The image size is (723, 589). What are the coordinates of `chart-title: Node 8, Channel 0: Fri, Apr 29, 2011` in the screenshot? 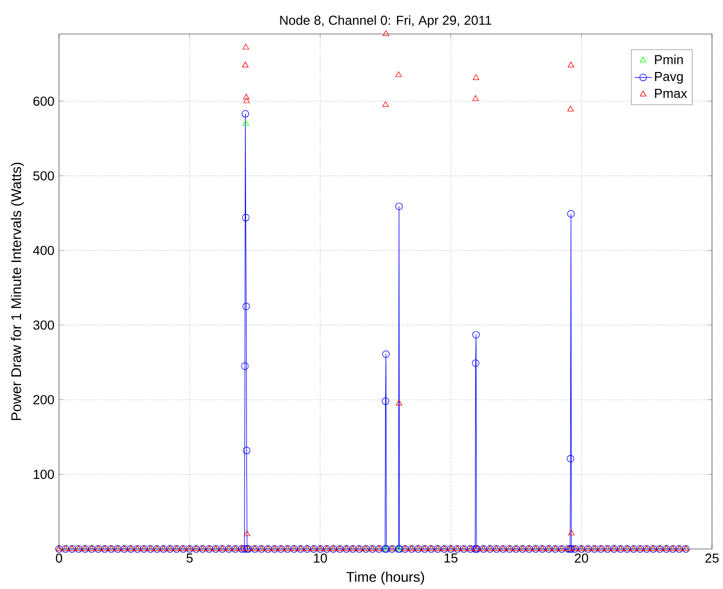 It's located at (386, 21).